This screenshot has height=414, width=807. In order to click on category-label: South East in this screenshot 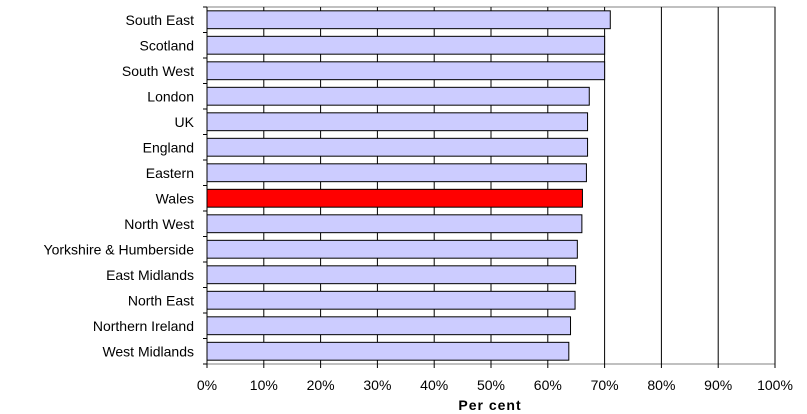, I will do `click(160, 20)`.